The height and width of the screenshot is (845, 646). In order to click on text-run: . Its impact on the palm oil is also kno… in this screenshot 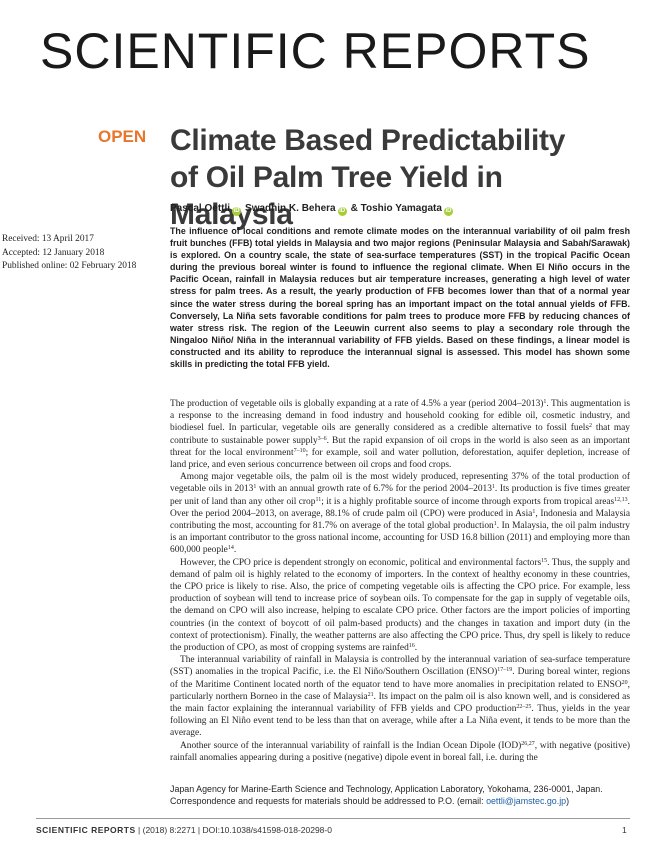, I will do `click(400, 703)`.